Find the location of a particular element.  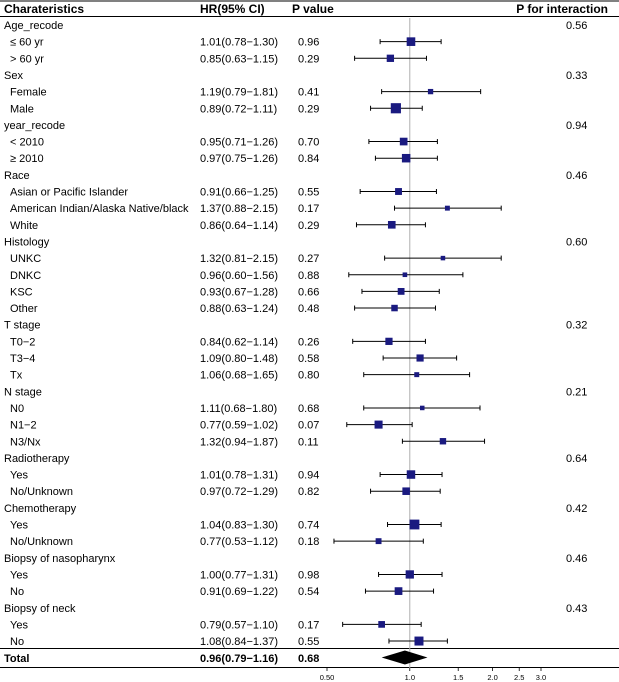

hr-ci-text: 1.08(0.84−1.37) is located at coordinates (239, 642).